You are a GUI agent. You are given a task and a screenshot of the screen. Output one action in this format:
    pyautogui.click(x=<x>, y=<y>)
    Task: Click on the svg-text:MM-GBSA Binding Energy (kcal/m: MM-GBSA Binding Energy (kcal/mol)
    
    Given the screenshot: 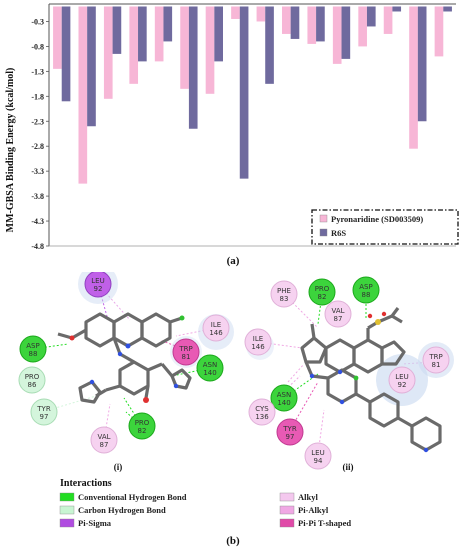 What is the action you would take?
    pyautogui.click(x=10, y=150)
    